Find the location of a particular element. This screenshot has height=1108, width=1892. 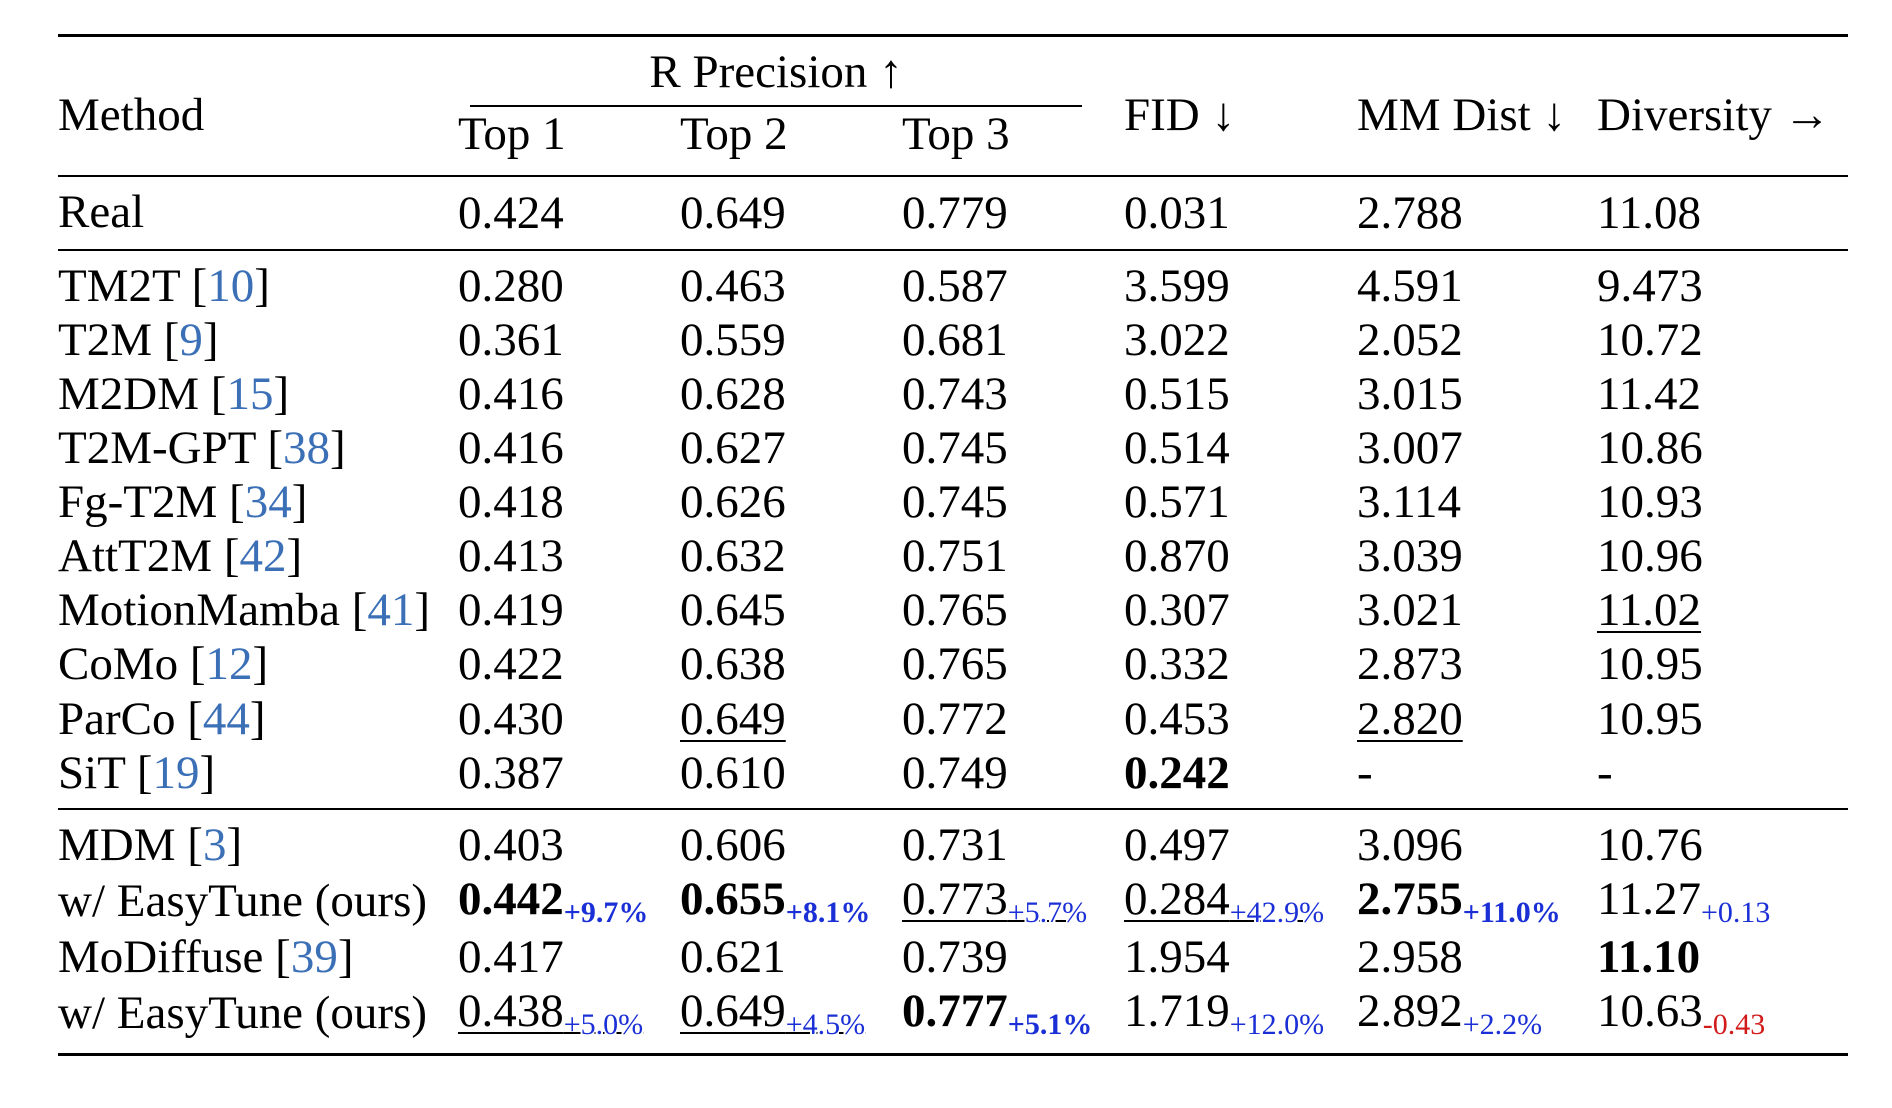

best-value: 0.777 is located at coordinates (955, 1011).